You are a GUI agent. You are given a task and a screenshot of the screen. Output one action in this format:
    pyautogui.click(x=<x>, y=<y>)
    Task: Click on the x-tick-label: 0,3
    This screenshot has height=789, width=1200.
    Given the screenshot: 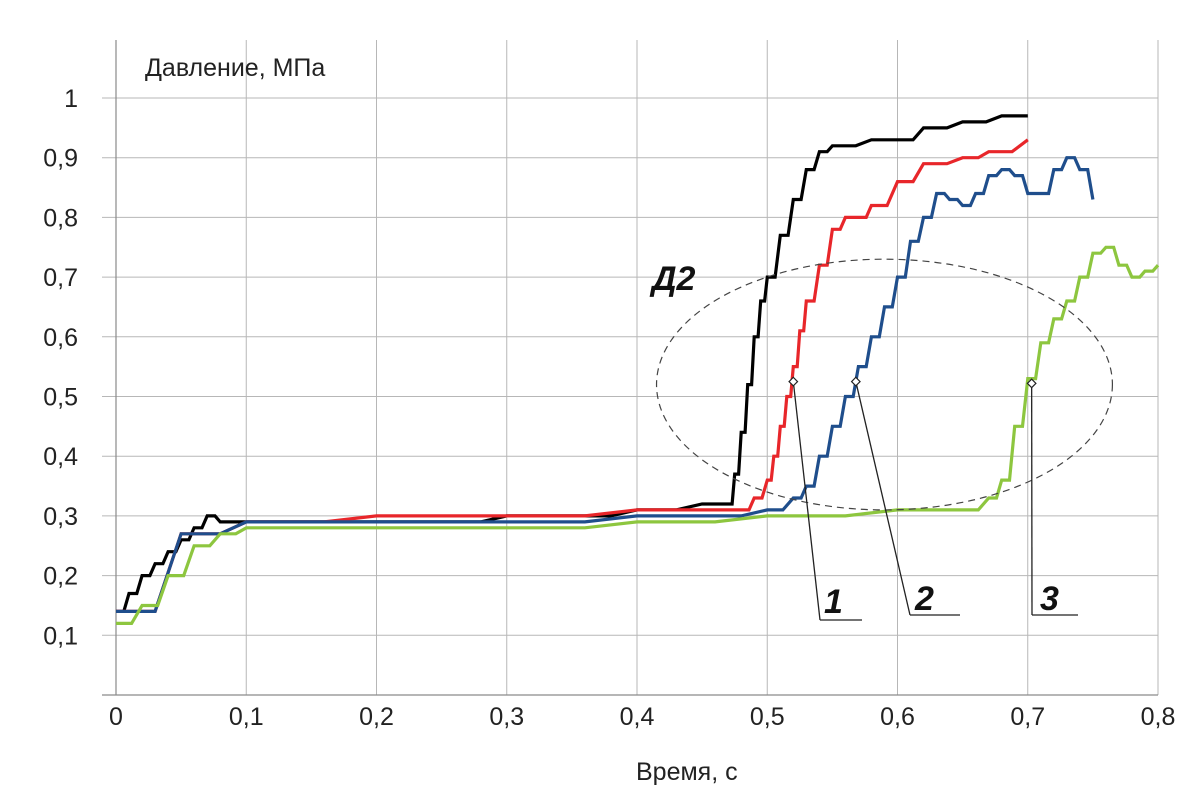 What is the action you would take?
    pyautogui.click(x=506, y=717)
    